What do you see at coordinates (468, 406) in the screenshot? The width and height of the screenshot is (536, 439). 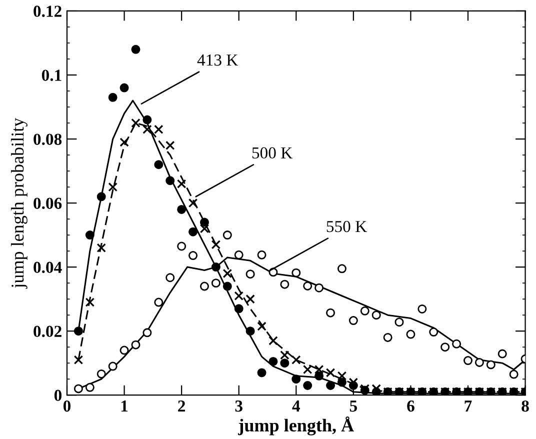 I see `x-tick-label: 7` at bounding box center [468, 406].